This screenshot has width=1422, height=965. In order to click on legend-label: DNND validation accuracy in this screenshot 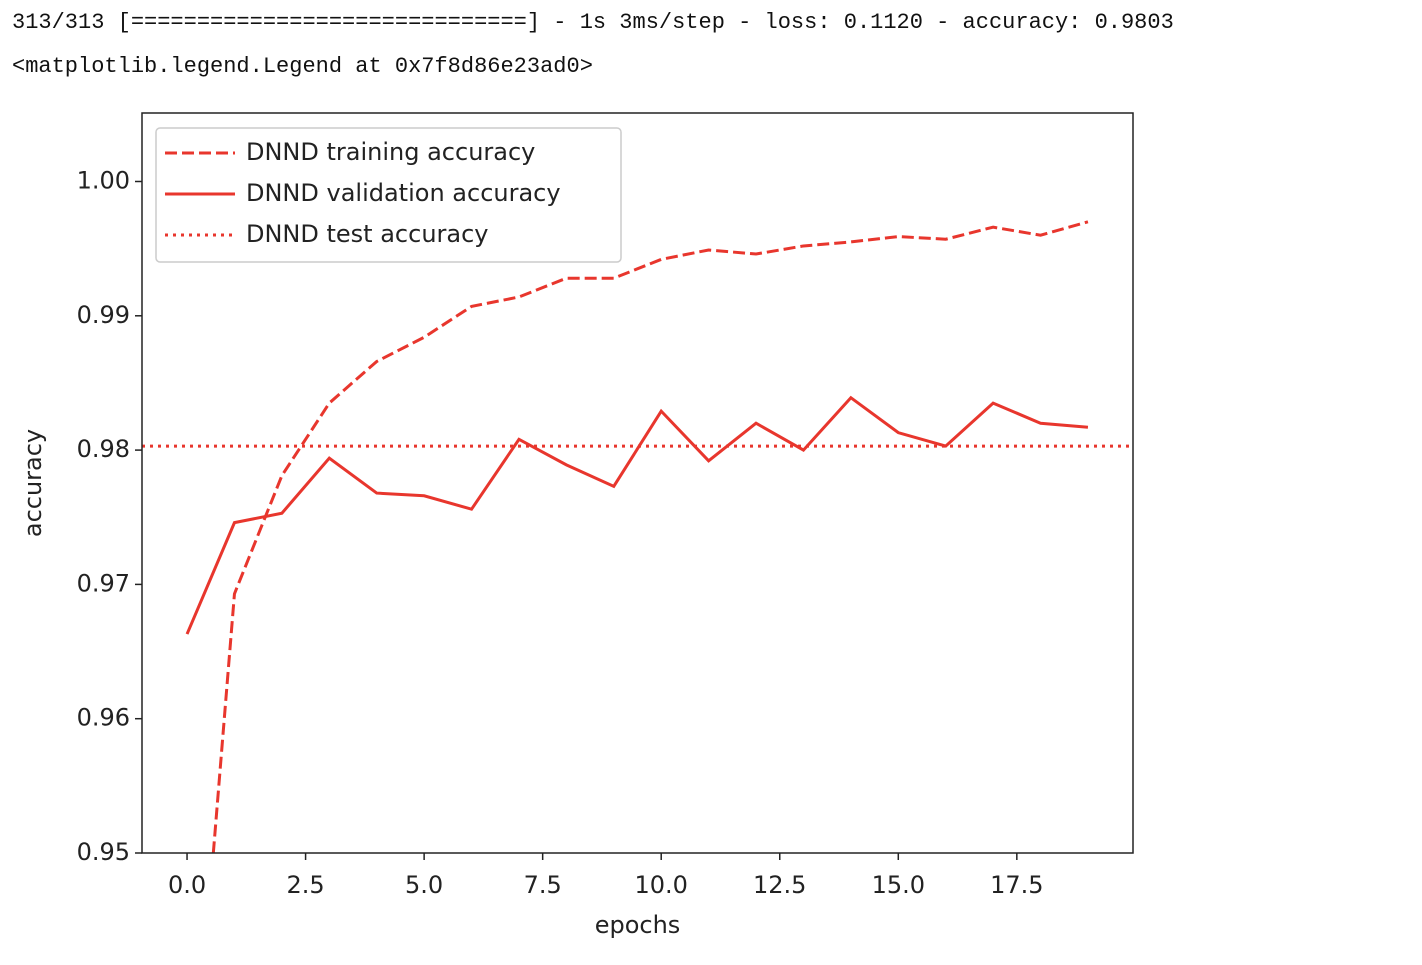, I will do `click(403, 193)`.